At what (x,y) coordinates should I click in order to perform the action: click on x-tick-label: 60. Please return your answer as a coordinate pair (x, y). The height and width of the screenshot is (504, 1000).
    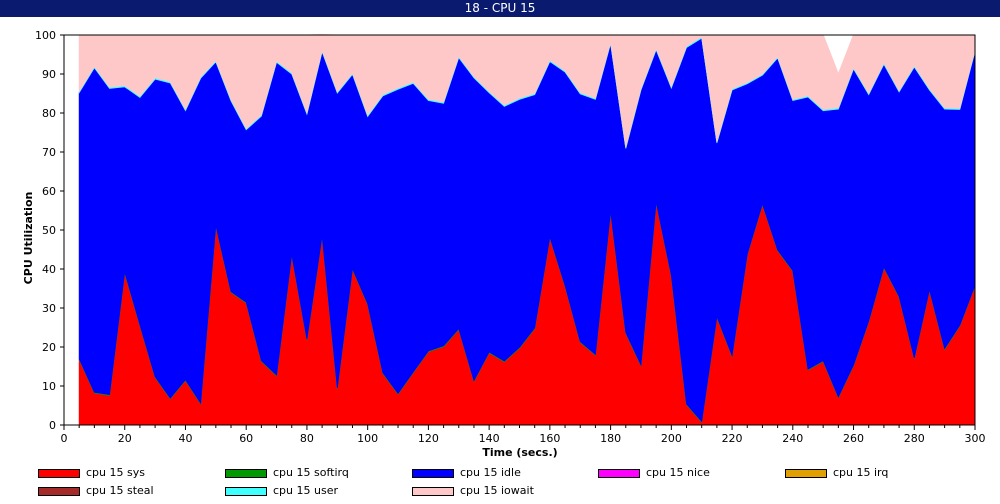
    Looking at the image, I should click on (246, 438).